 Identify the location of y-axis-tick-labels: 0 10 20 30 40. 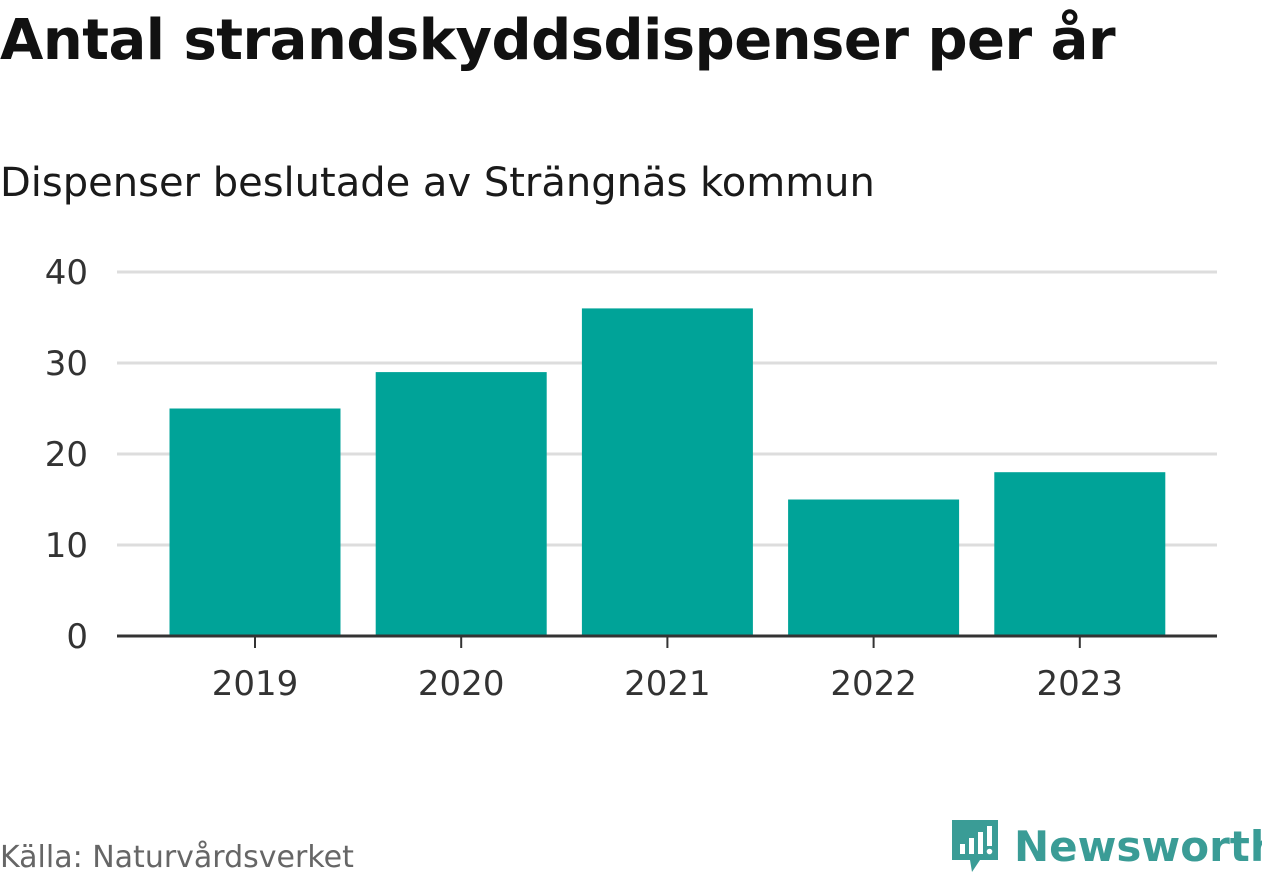
(66, 455).